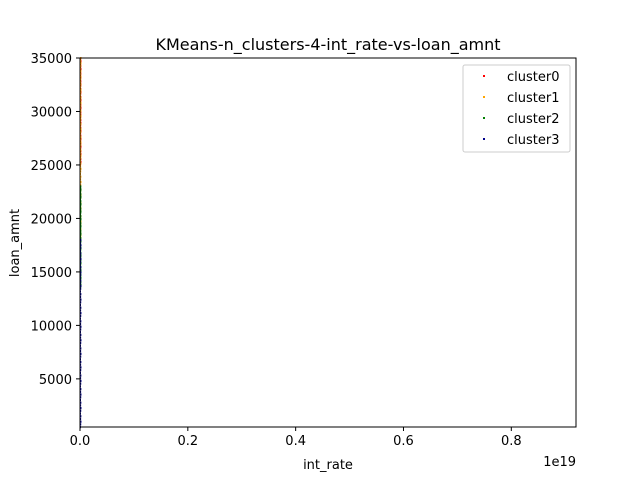 The width and height of the screenshot is (640, 480). Describe the element at coordinates (533, 98) in the screenshot. I see `legend-label-cluster1: cluster1` at that location.